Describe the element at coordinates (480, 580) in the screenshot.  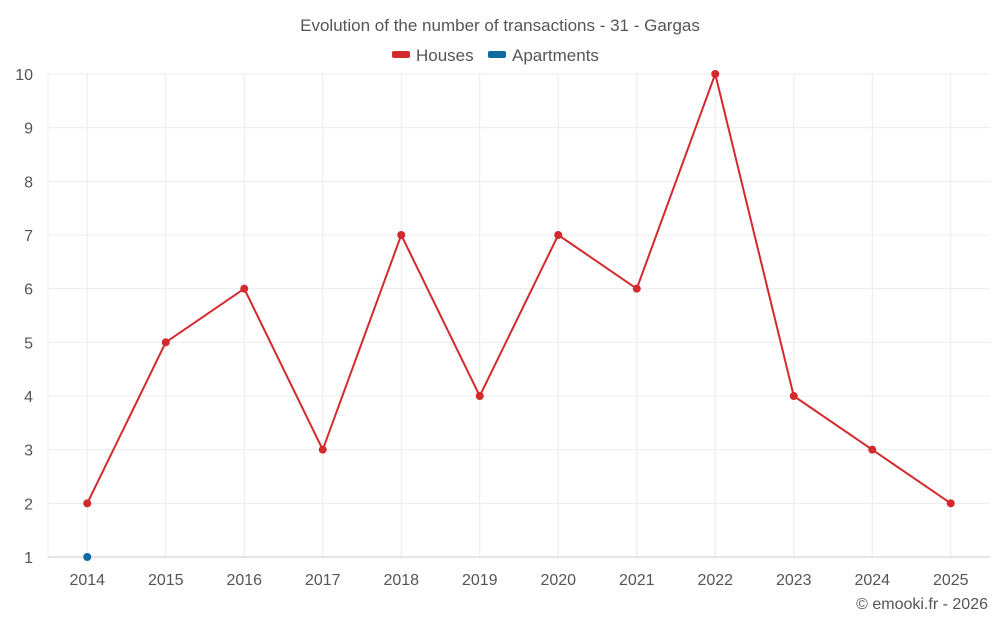
I see `x-tick-label: 2019` at that location.